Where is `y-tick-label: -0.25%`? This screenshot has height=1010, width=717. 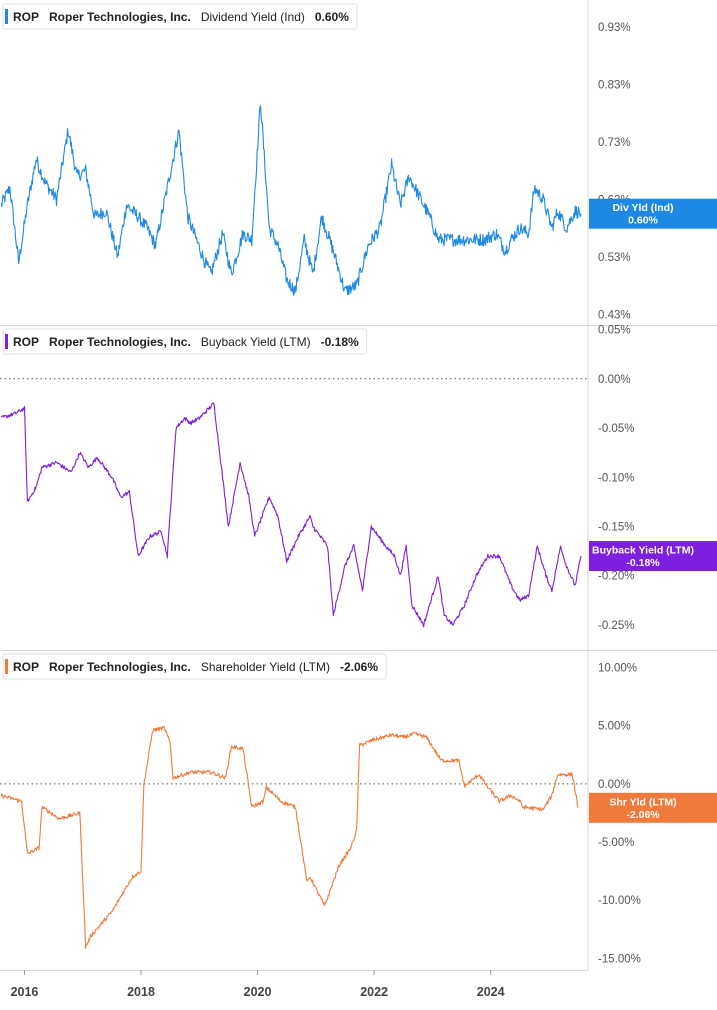 y-tick-label: -0.25% is located at coordinates (616, 626).